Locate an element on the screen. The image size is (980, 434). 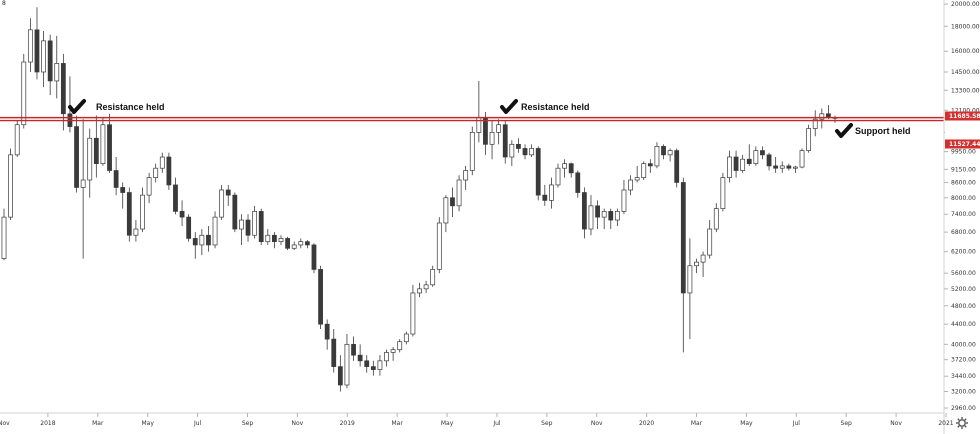
y-tick-label: 4400.00 is located at coordinates (963, 324).